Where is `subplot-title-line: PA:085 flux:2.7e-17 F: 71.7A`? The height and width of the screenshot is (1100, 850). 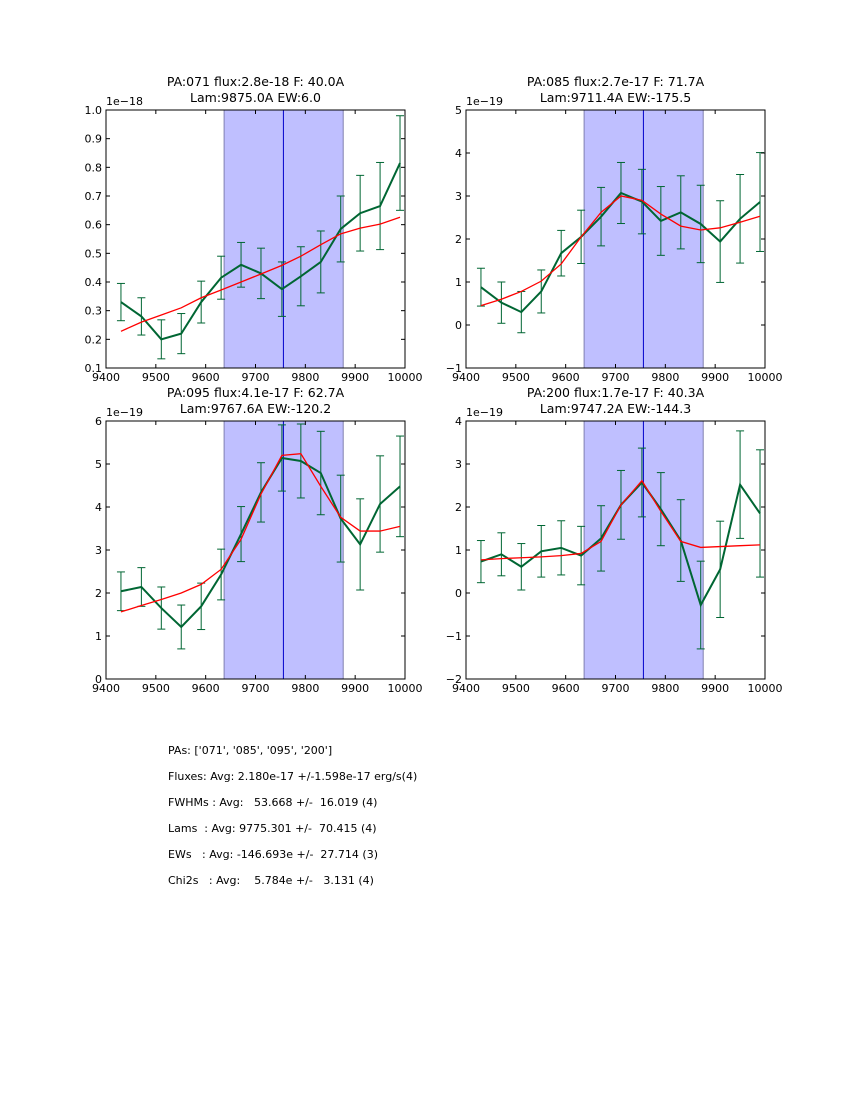
subplot-title-line: PA:085 flux:2.7e-17 F: 71.7A is located at coordinates (616, 81).